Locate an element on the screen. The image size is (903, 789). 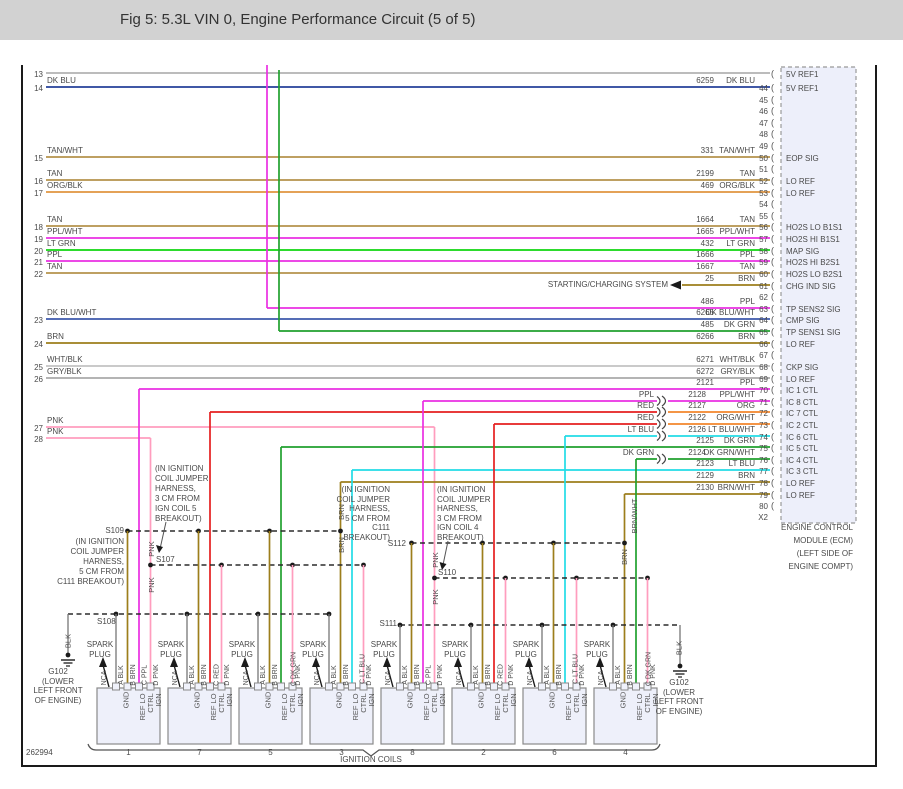
coil-number: 7 is located at coordinates (199, 752).